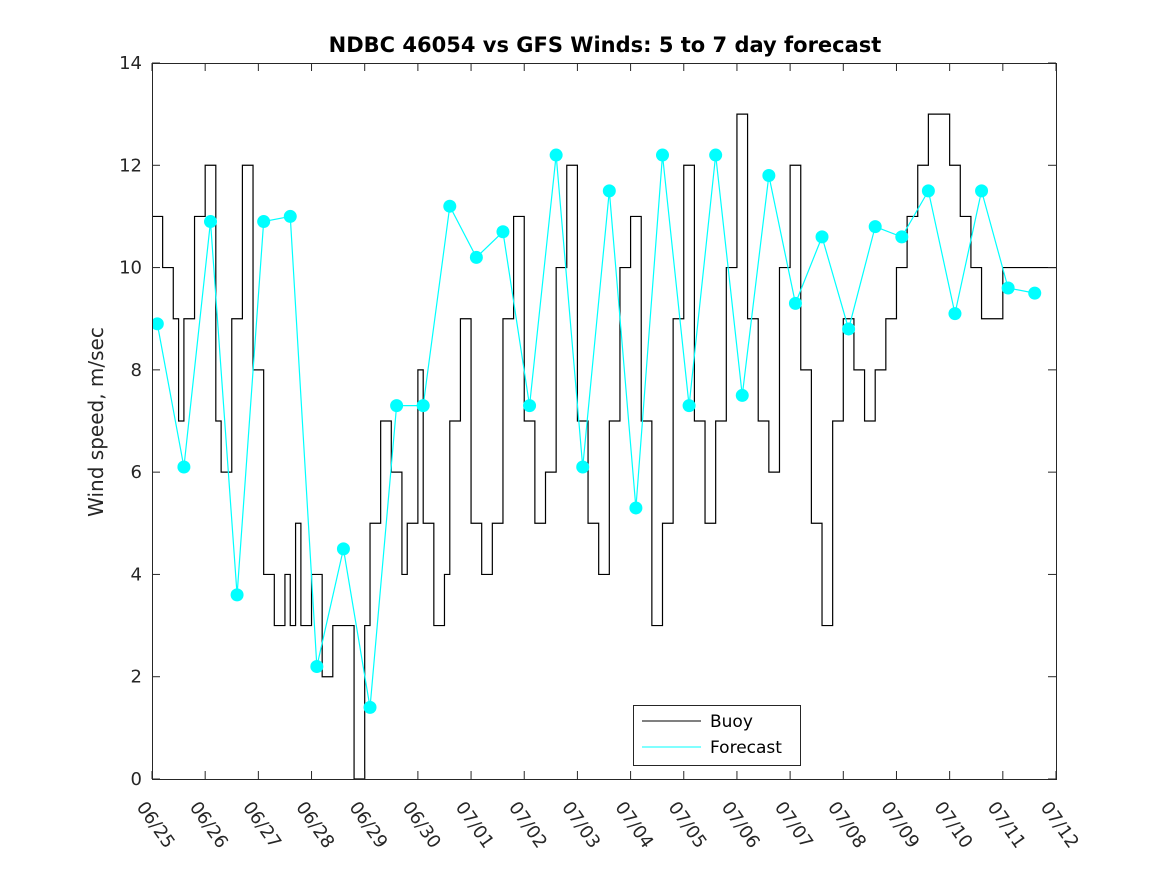  I want to click on legend-label-forecast: Forecast, so click(746, 748).